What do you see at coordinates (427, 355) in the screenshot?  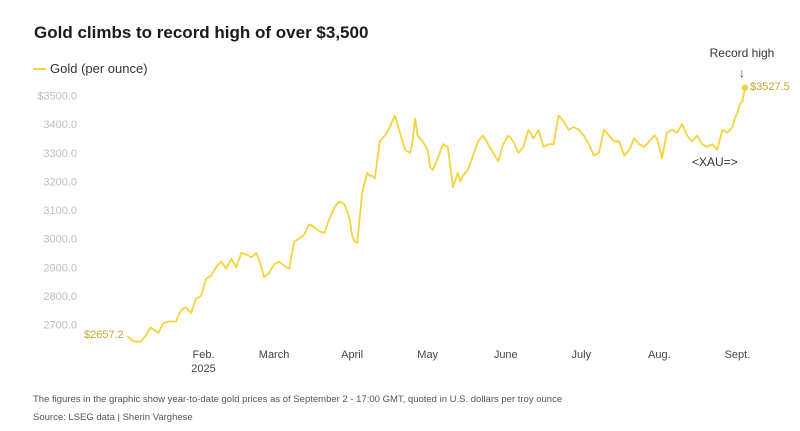 I see `x-tick-label: May` at bounding box center [427, 355].